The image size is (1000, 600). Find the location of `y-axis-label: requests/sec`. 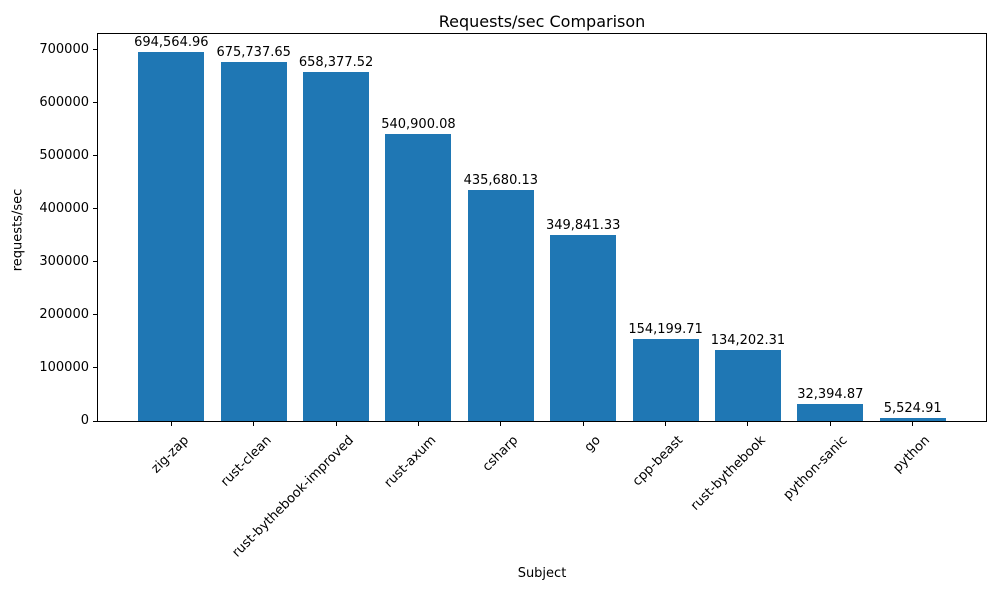

y-axis-label: requests/sec is located at coordinates (18, 230).